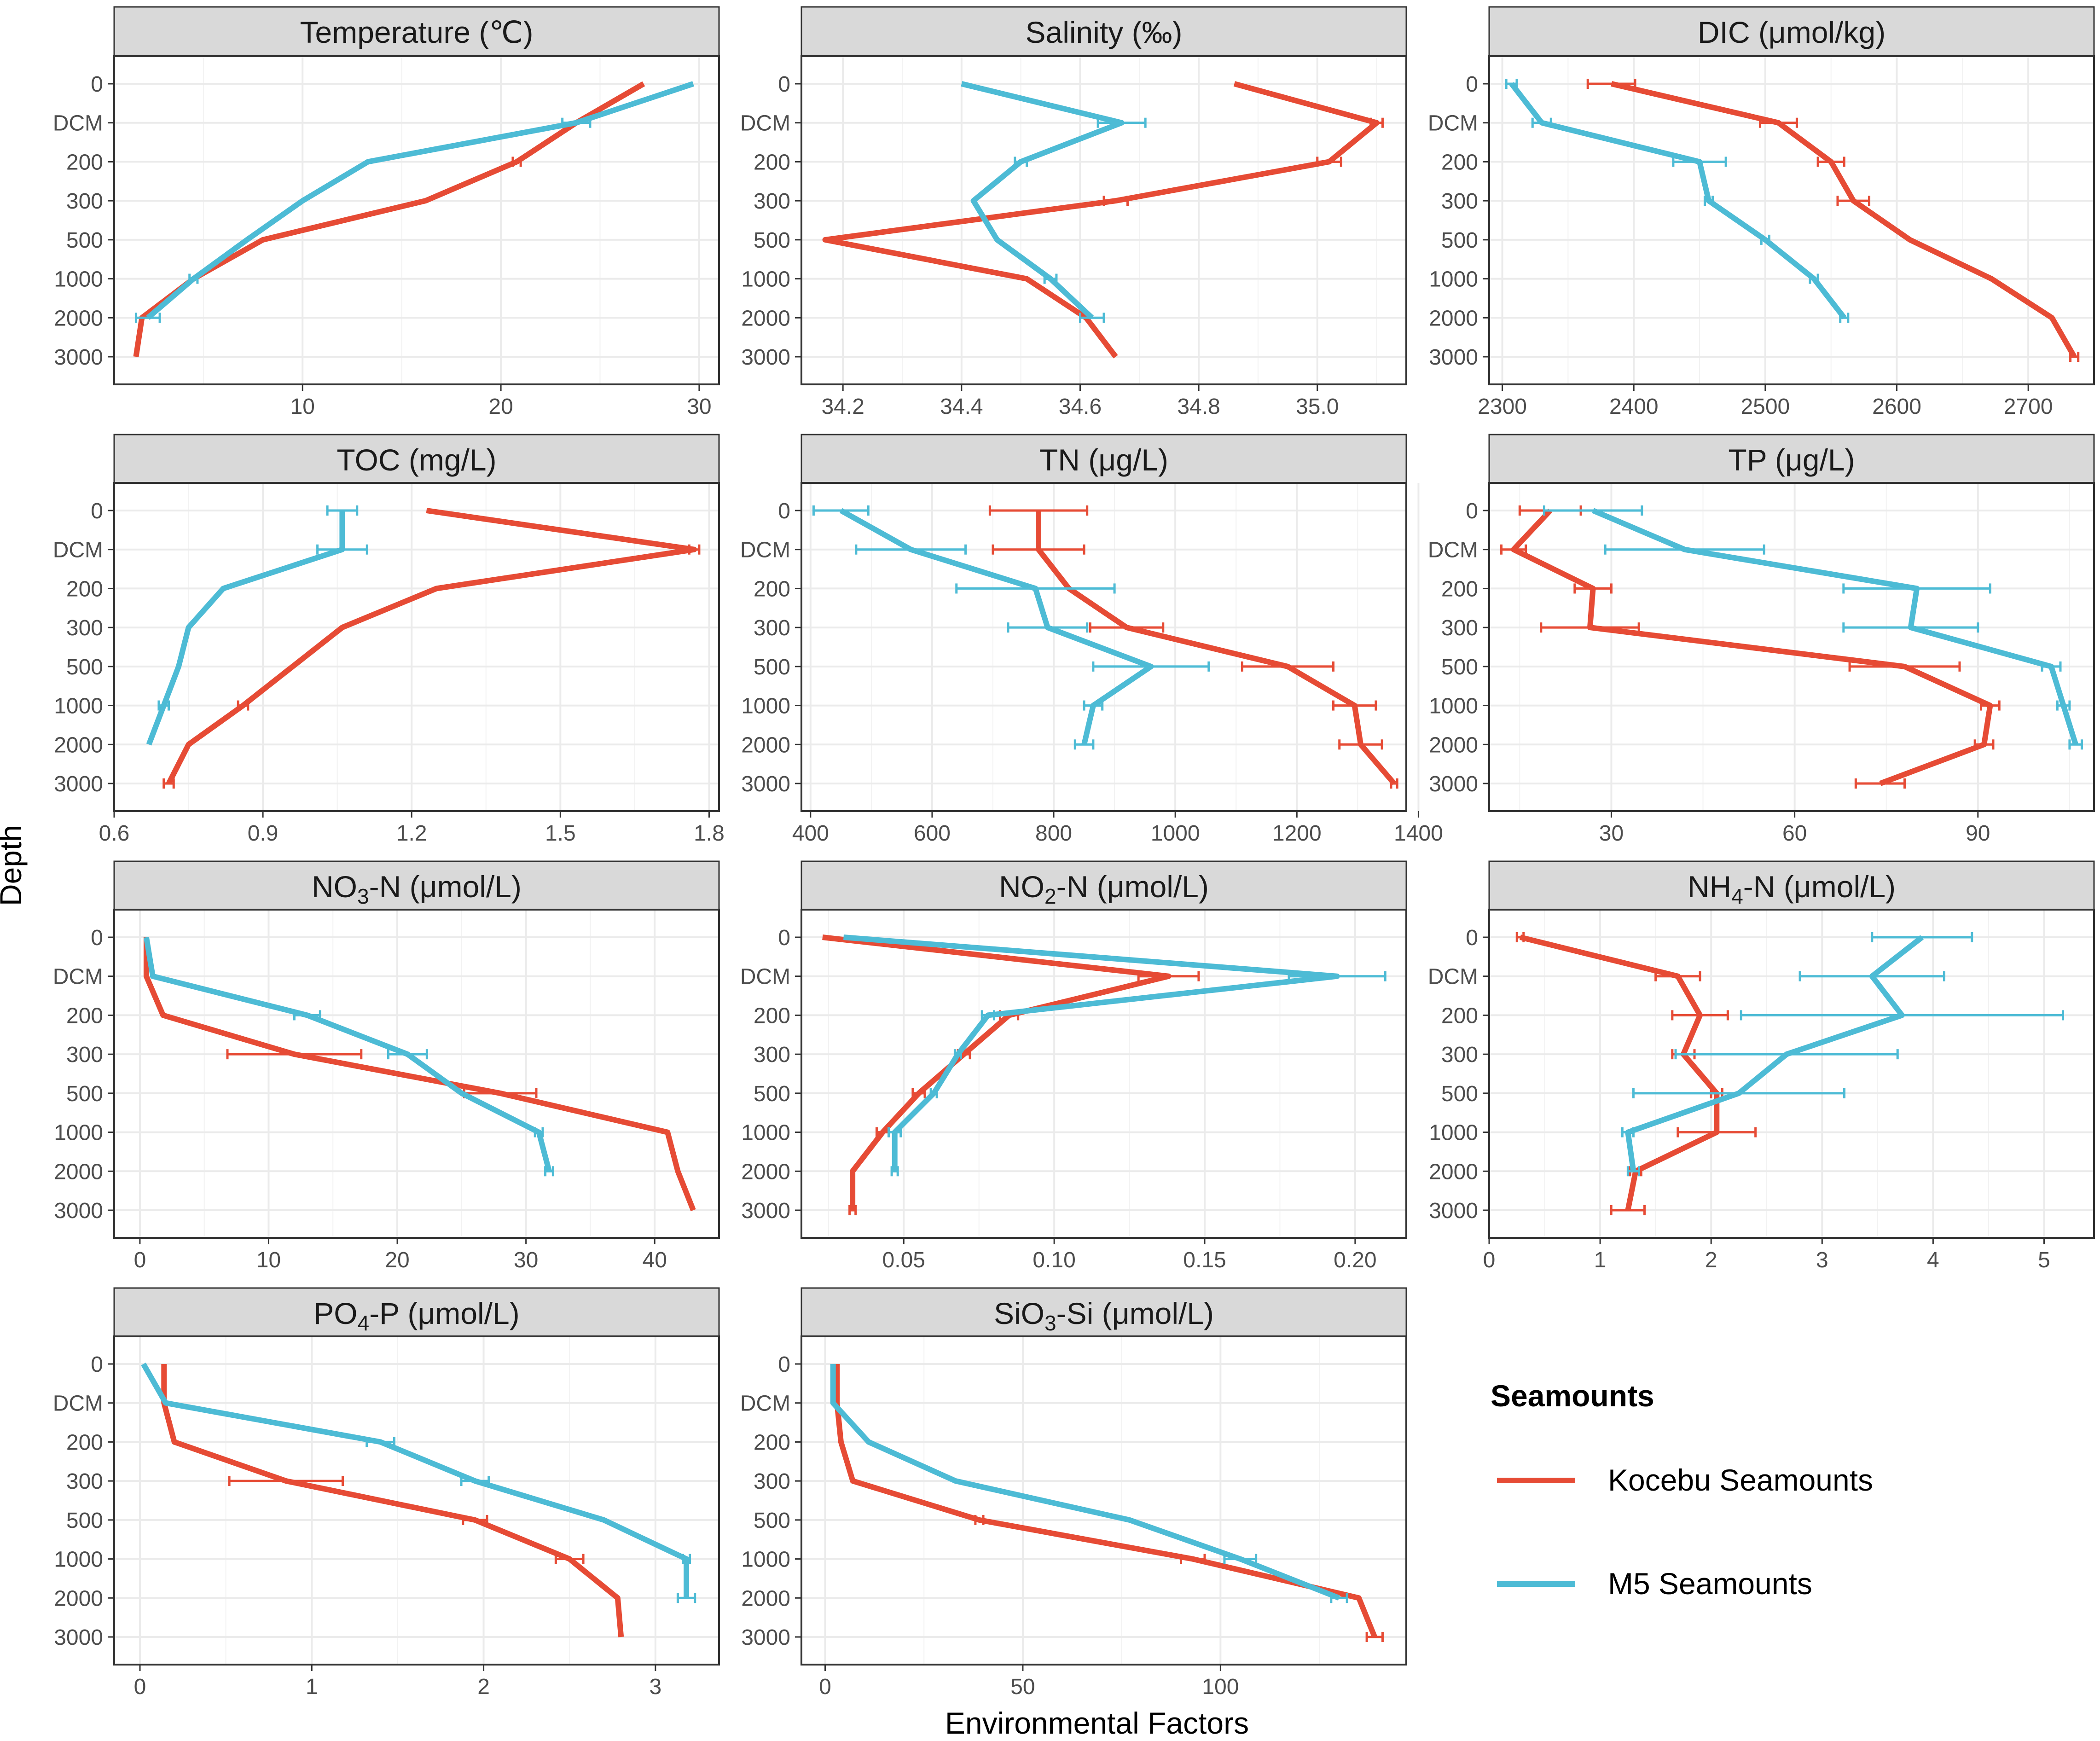  What do you see at coordinates (1053, 834) in the screenshot?
I see `x-tick-label: 800` at bounding box center [1053, 834].